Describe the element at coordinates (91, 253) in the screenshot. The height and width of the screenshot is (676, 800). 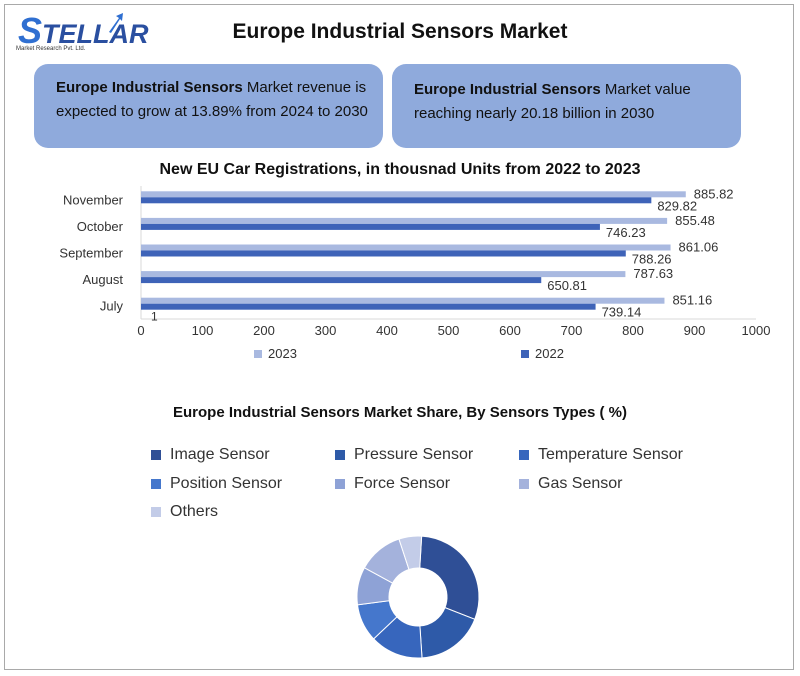
I see `y-tick-label: September` at that location.